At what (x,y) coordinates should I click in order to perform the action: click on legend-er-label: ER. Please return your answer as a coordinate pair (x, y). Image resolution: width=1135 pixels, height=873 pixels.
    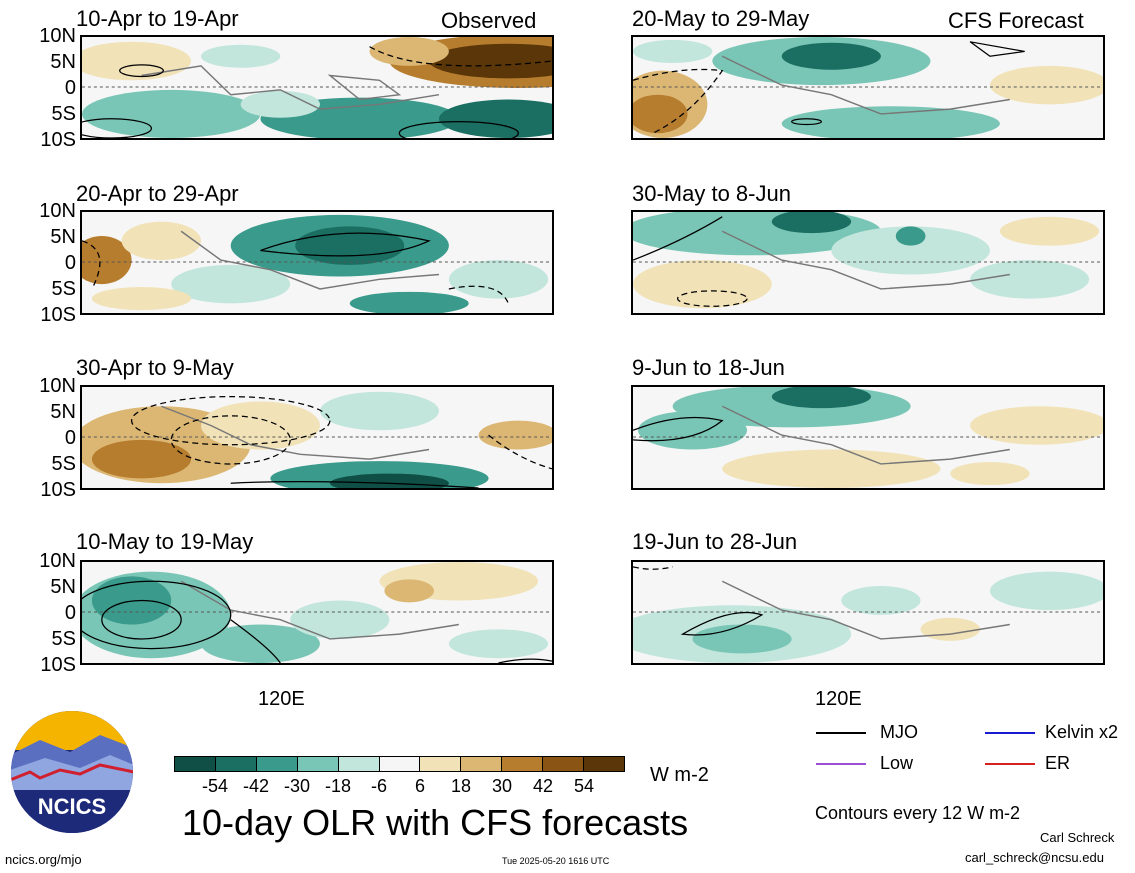
    Looking at the image, I should click on (1058, 763).